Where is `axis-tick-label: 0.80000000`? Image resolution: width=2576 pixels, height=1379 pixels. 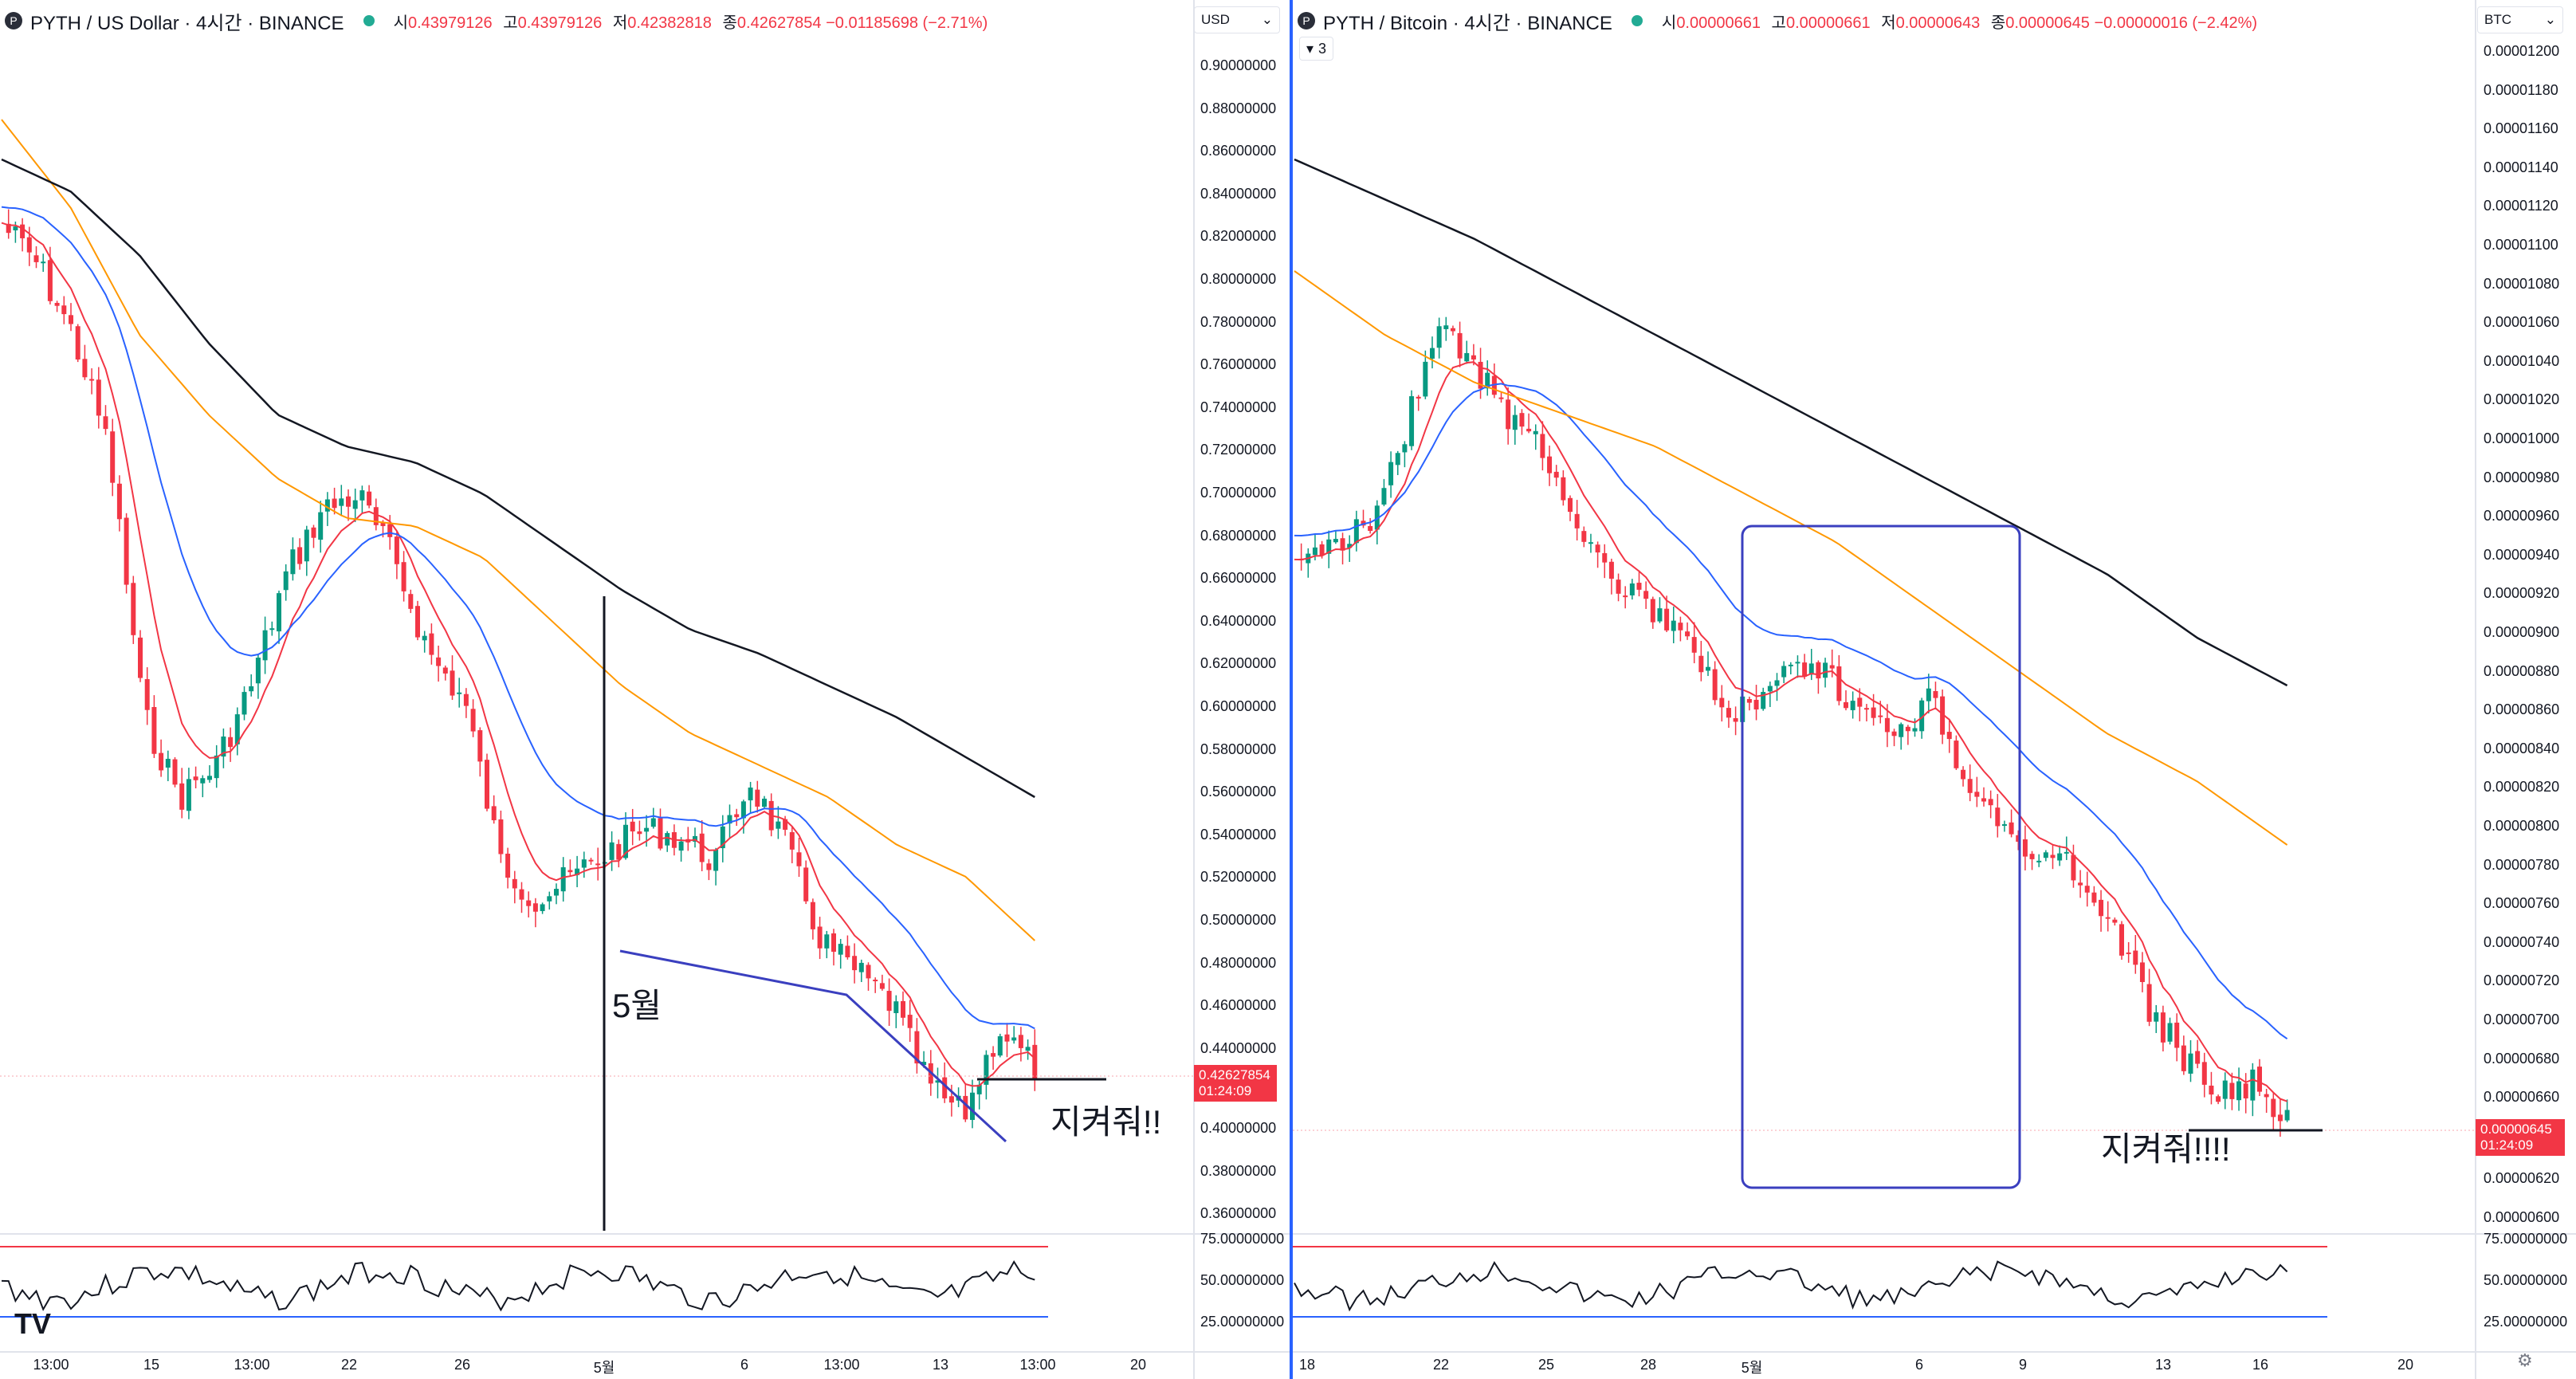
axis-tick-label: 0.80000000 is located at coordinates (1238, 279).